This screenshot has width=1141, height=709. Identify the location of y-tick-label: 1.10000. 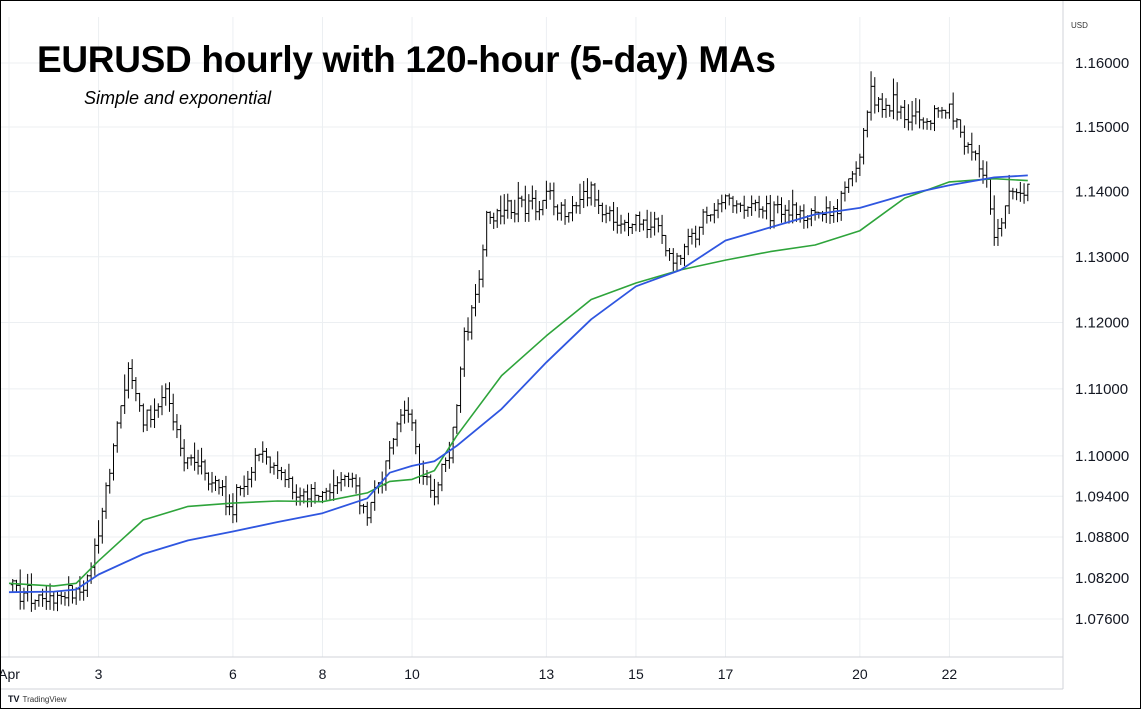
(1102, 456).